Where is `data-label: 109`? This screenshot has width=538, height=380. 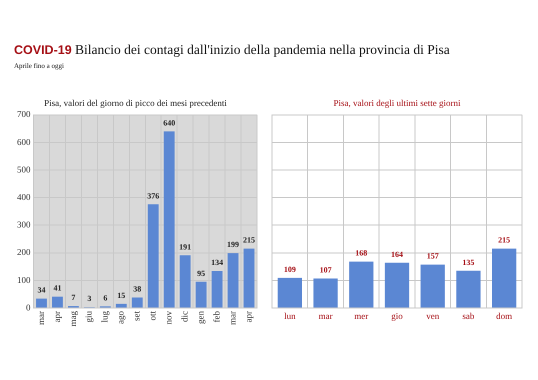
data-label: 109 is located at coordinates (290, 269).